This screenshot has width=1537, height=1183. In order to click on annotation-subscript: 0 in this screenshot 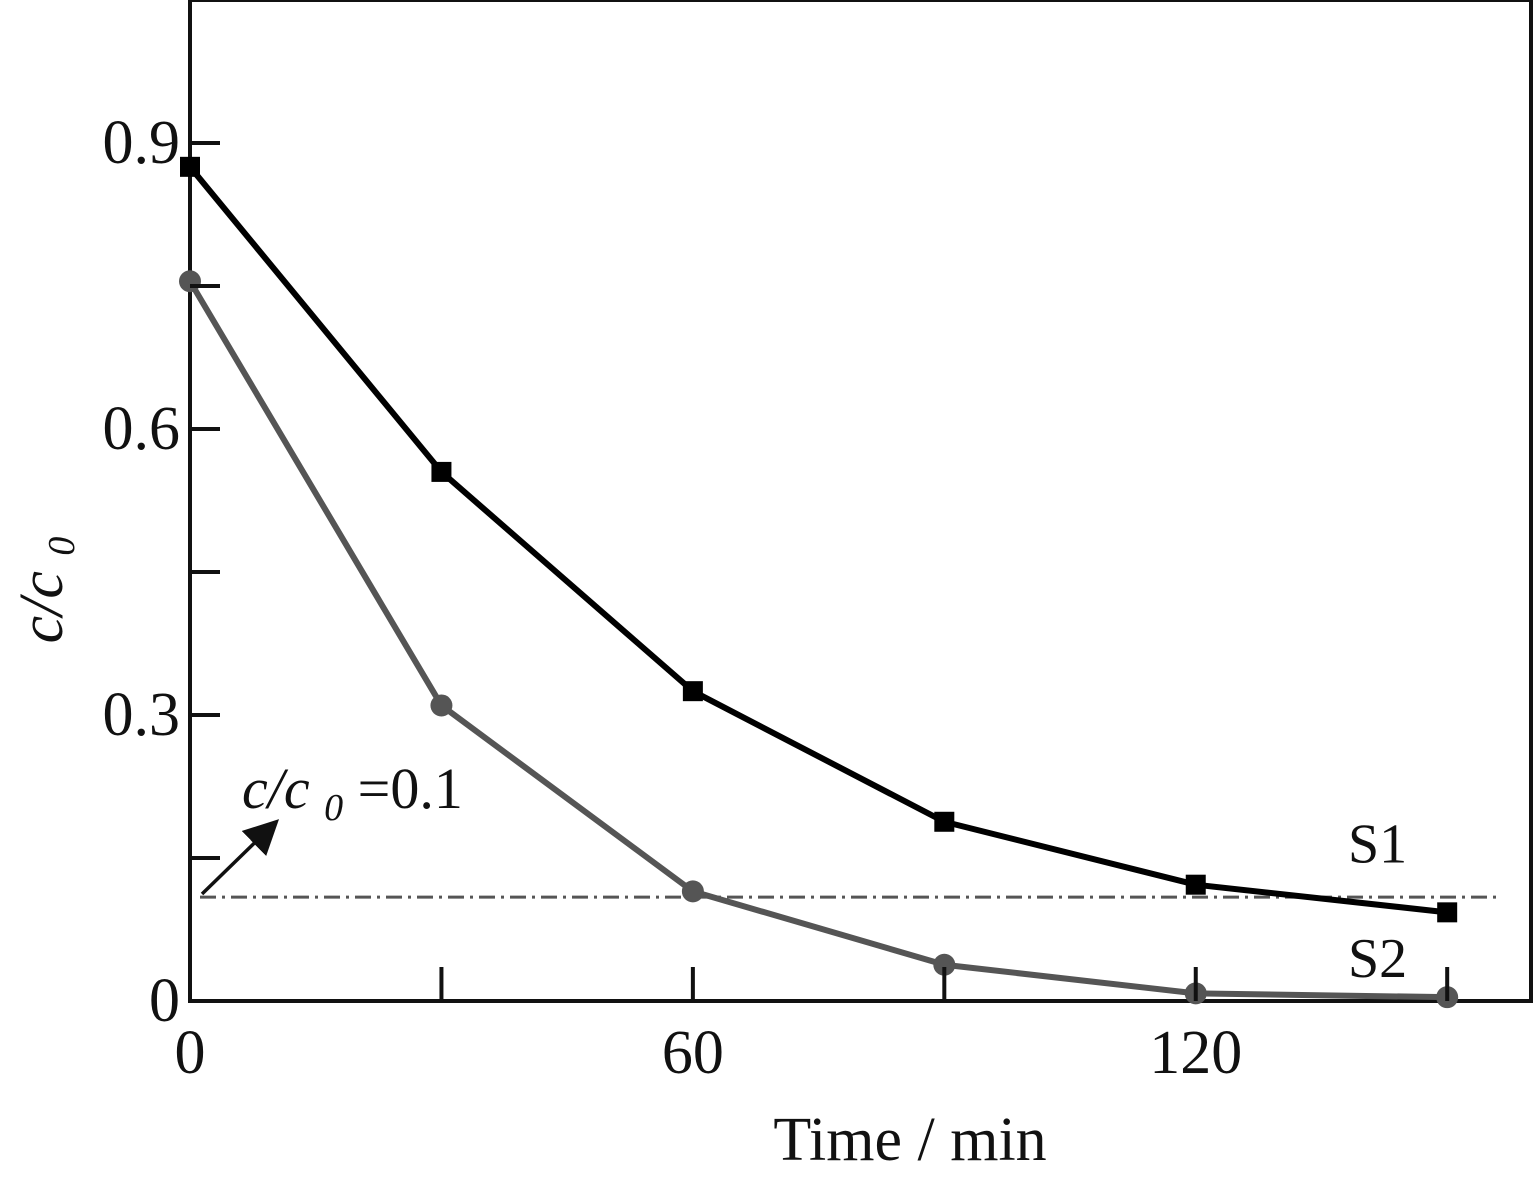, I will do `click(333, 808)`.